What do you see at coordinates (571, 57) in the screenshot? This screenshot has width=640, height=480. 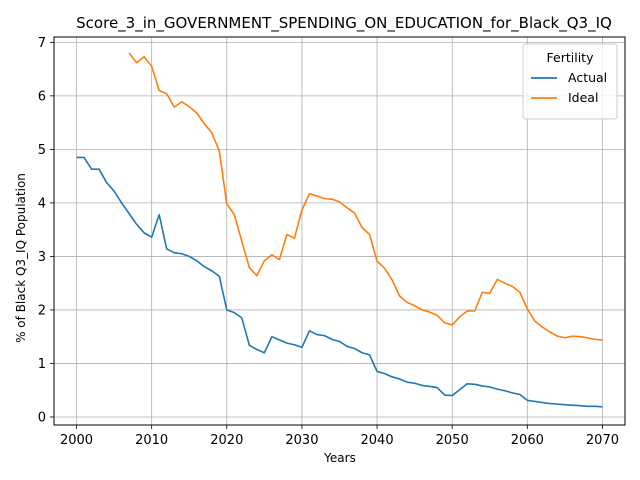 I see `legend-title: Fertility` at bounding box center [571, 57].